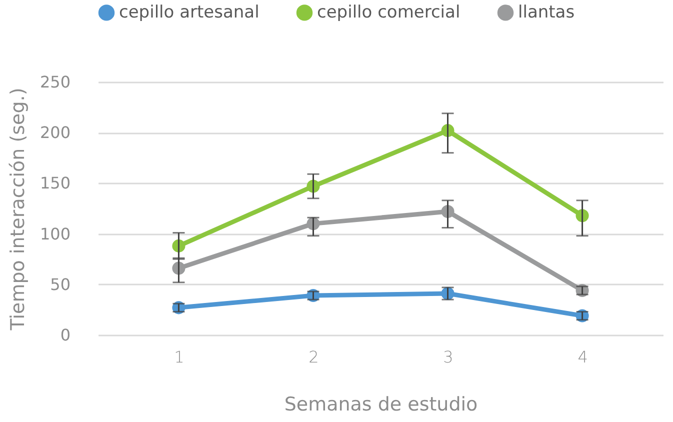  What do you see at coordinates (55, 132) in the screenshot?
I see `y-tick-label: 200` at bounding box center [55, 132].